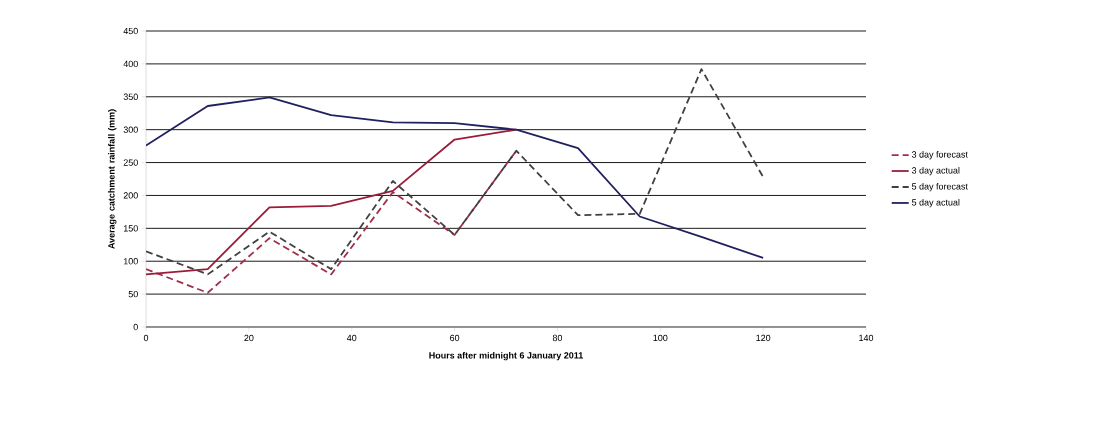  Describe the element at coordinates (135, 327) in the screenshot. I see `y-tick-label: 0` at that location.